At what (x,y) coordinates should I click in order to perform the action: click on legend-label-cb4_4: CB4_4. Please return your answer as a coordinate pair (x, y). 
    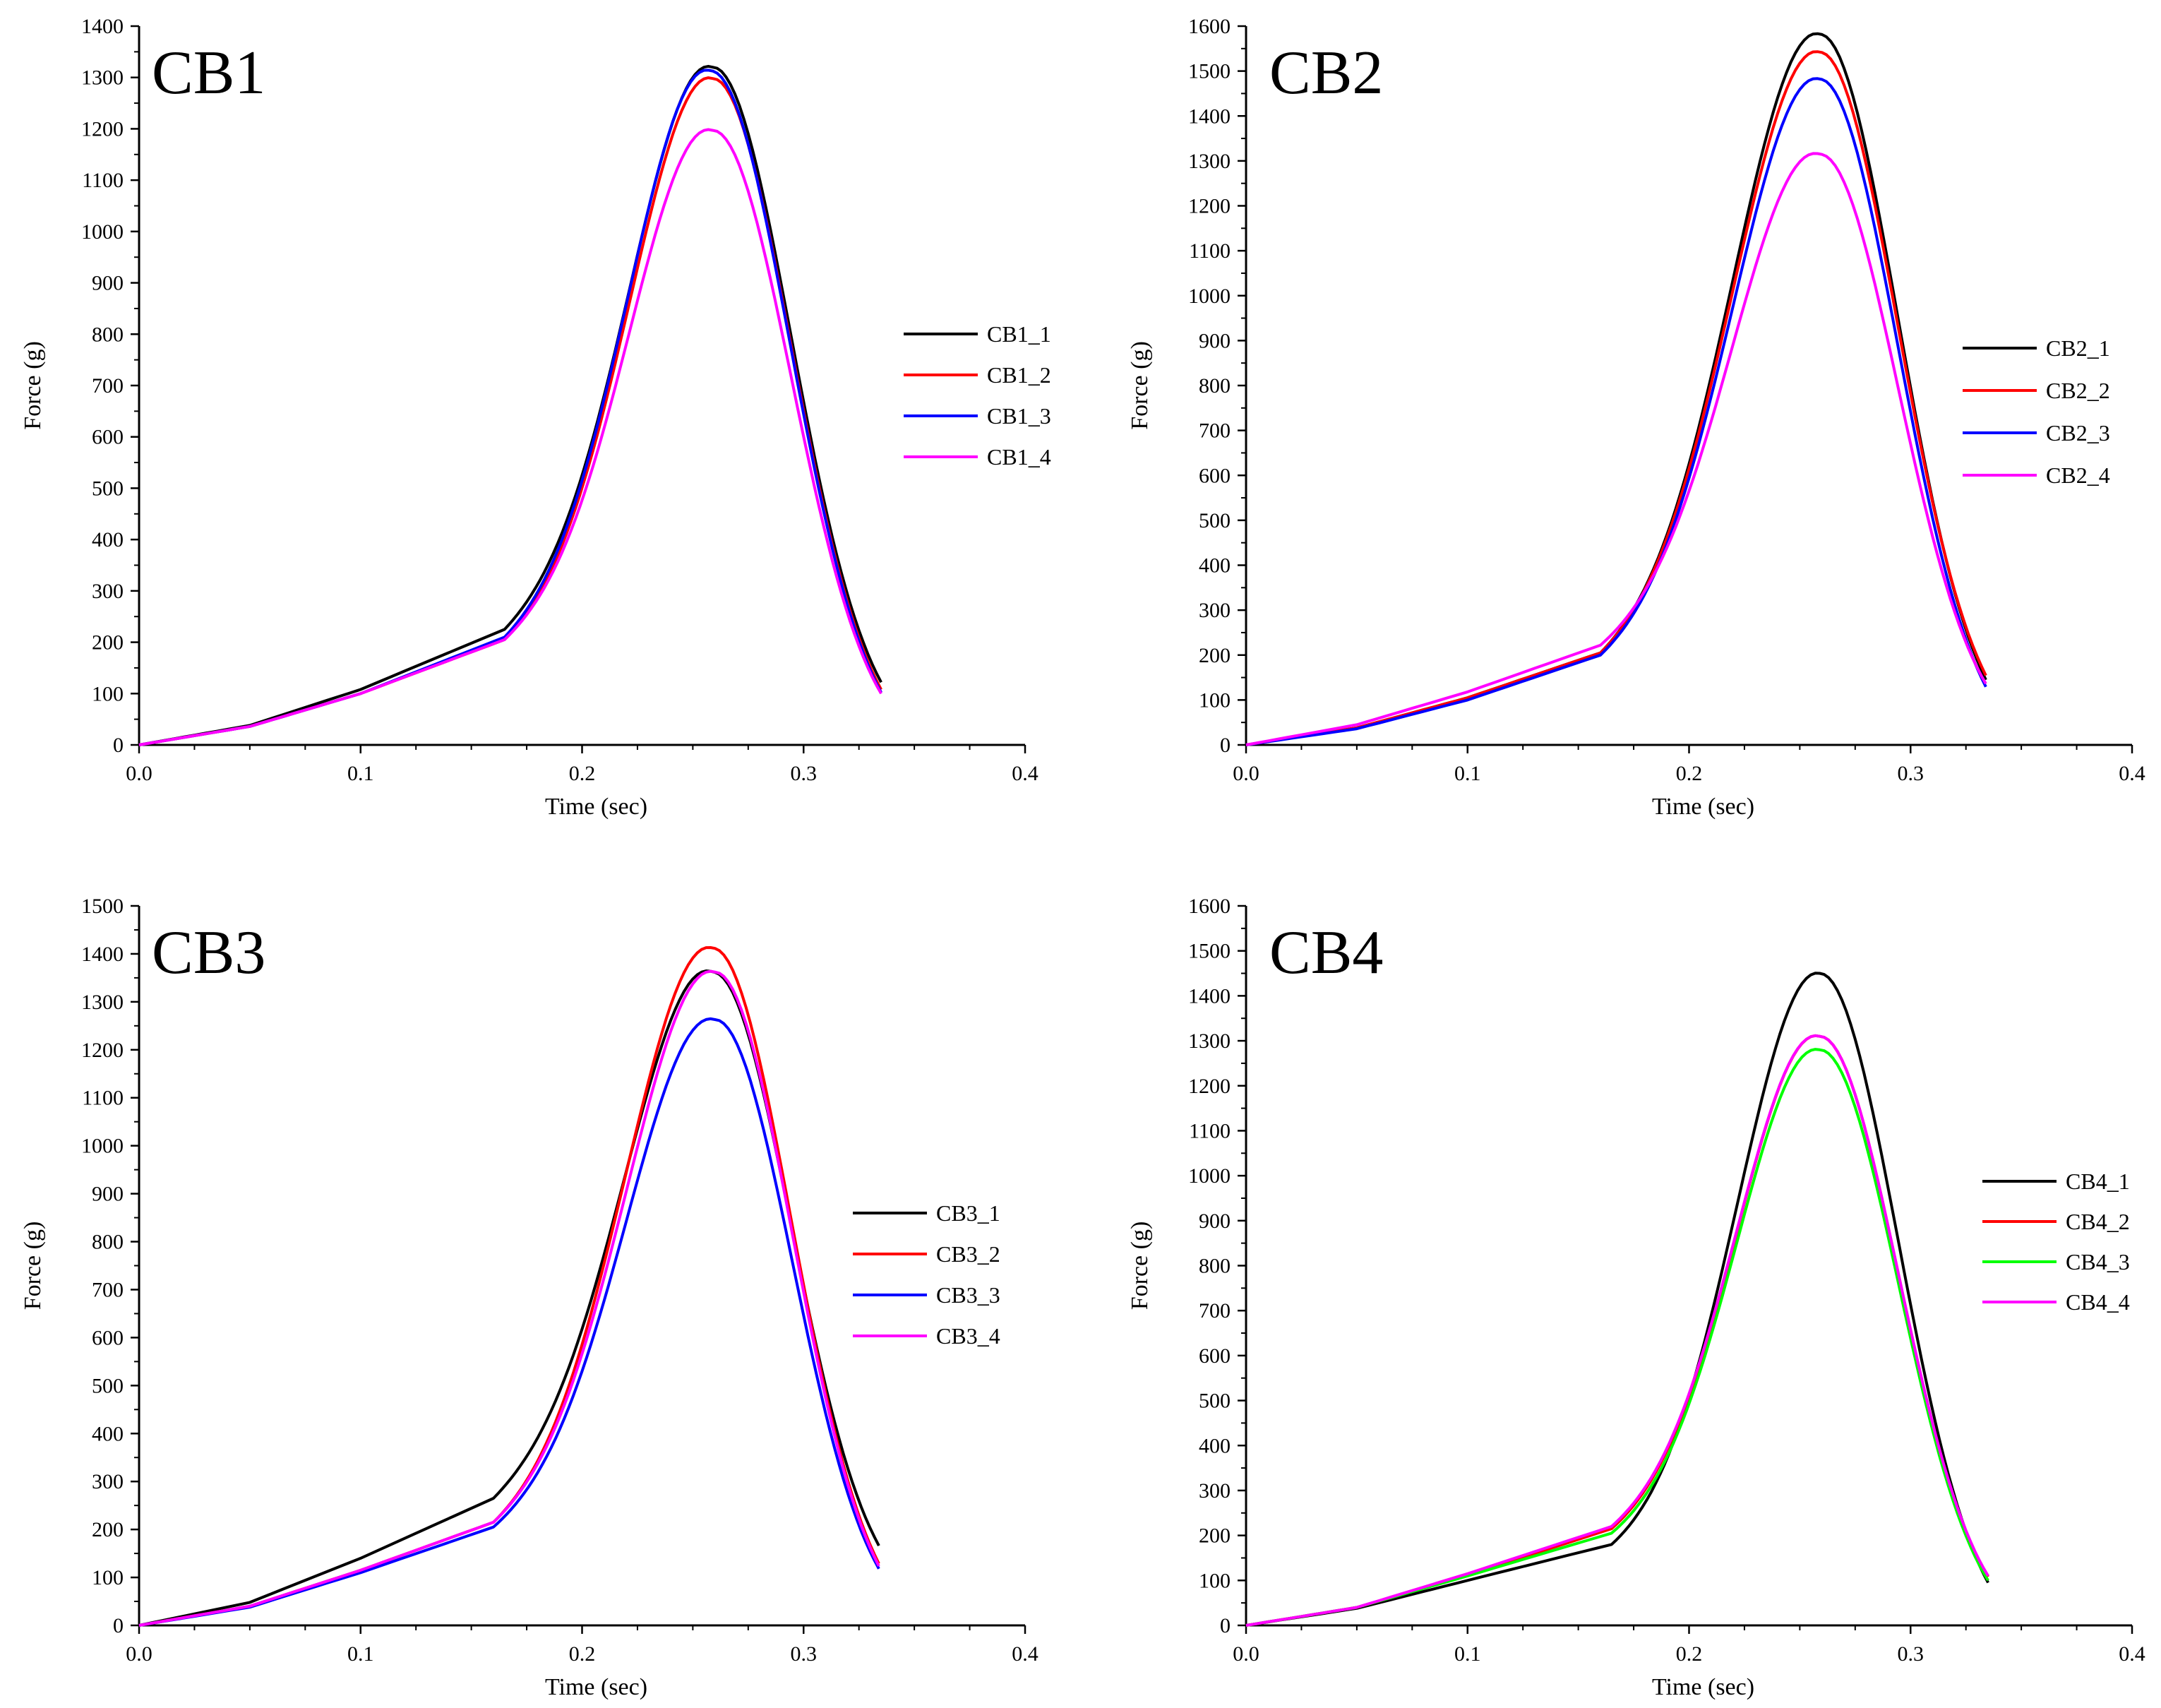
    Looking at the image, I should click on (2098, 1302).